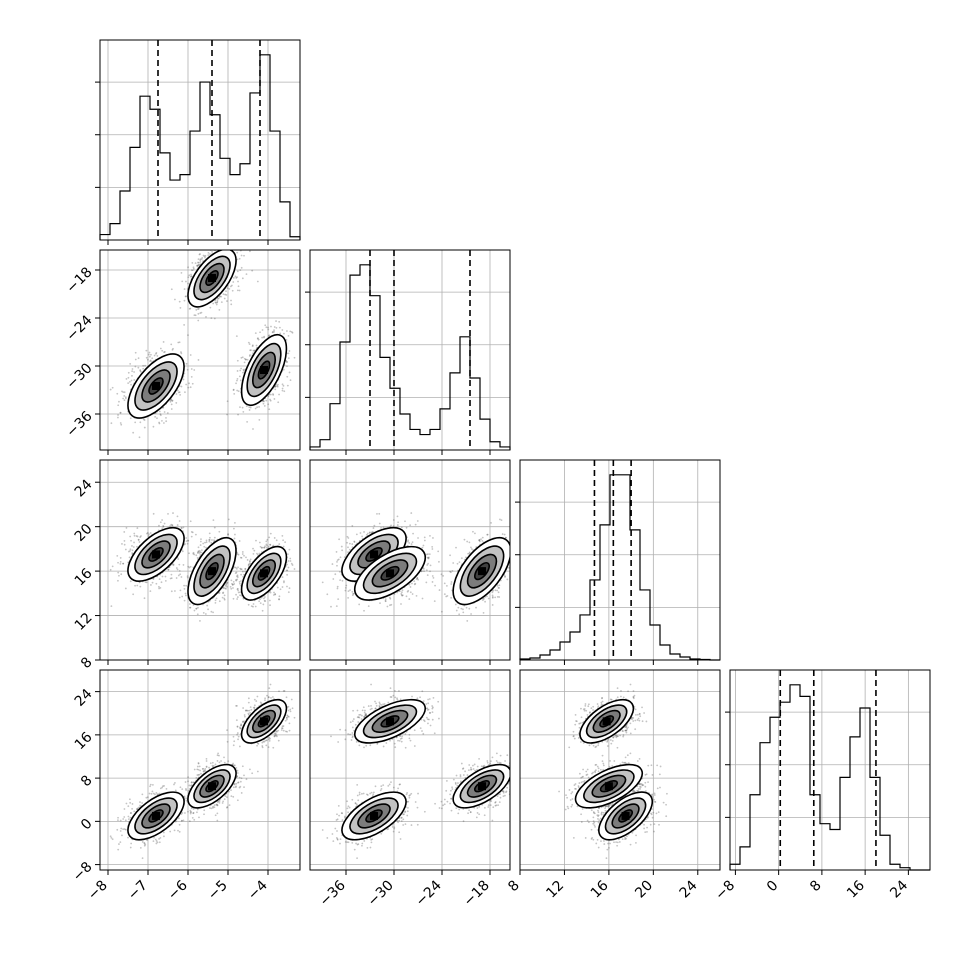 Image resolution: width=970 pixels, height=970 pixels. Describe the element at coordinates (79, 376) in the screenshot. I see `ytick-label-1-1: −30` at that location.